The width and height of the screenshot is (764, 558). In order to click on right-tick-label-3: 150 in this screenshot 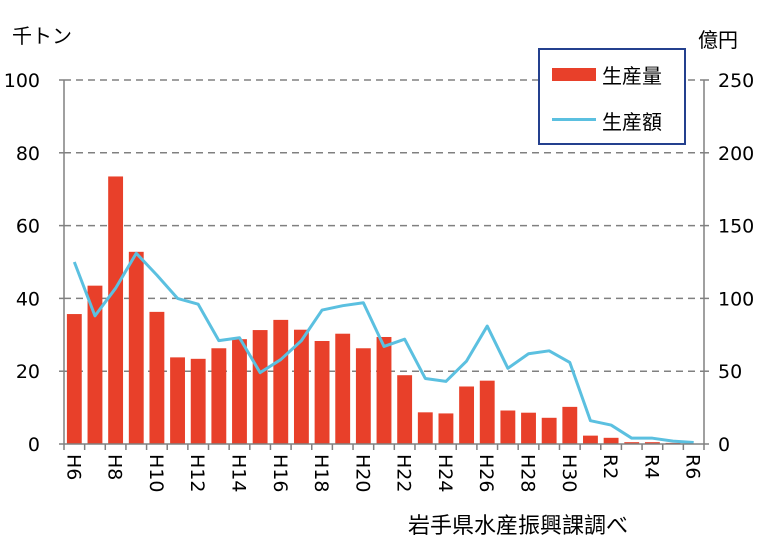, I will do `click(736, 227)`.